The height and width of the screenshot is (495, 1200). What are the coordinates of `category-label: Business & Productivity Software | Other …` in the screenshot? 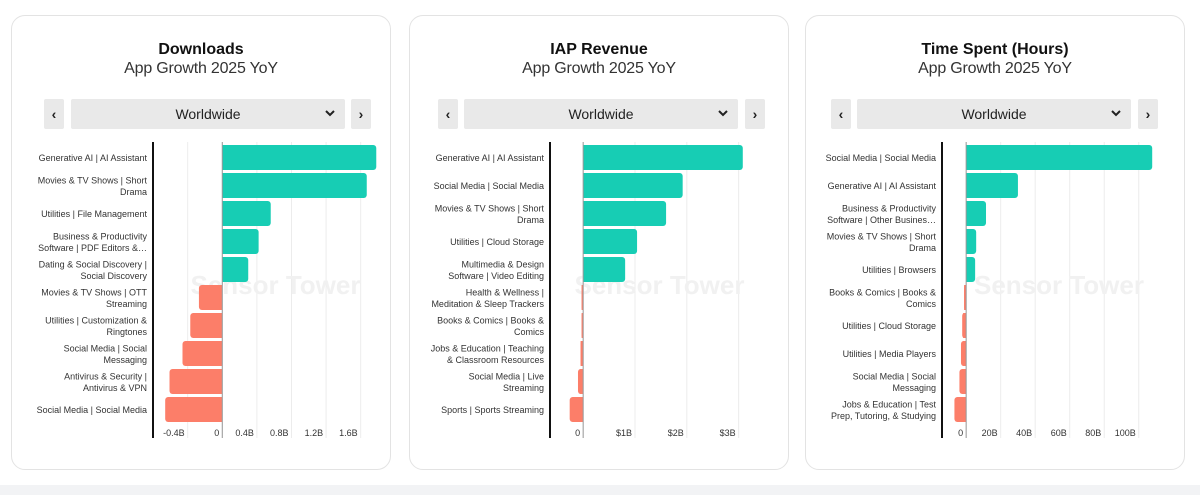 It's located at (881, 214).